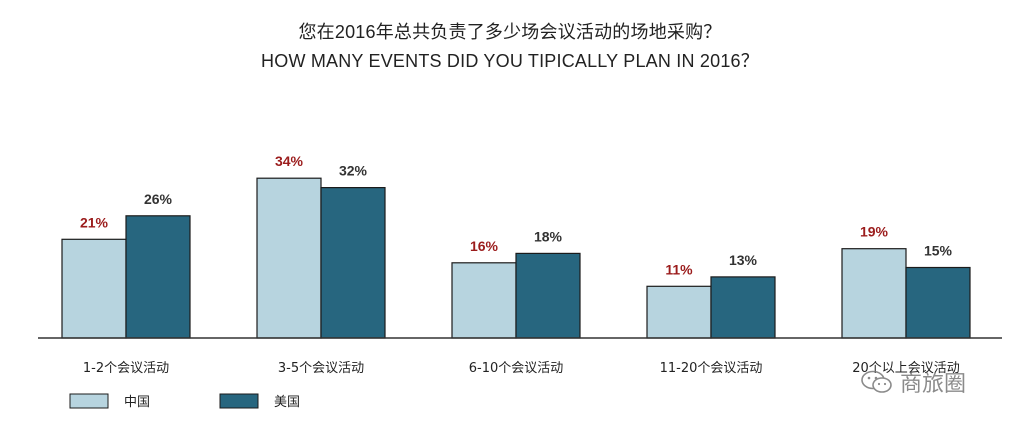  Describe the element at coordinates (548, 236) in the screenshot. I see `data-label: 18%` at that location.